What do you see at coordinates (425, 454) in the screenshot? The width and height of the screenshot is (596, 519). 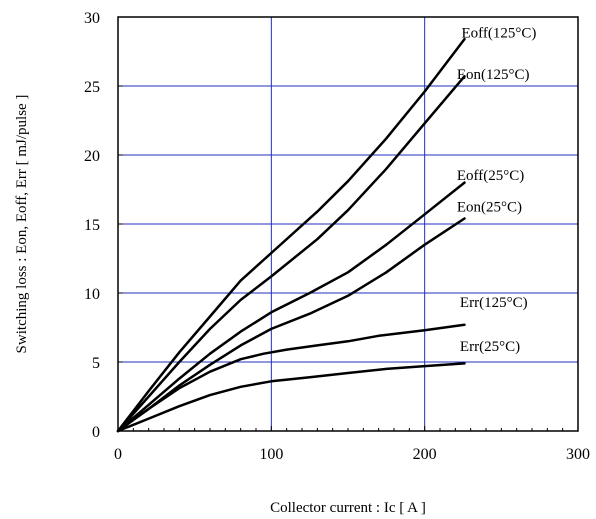 I see `x-tick-label: 200` at bounding box center [425, 454].